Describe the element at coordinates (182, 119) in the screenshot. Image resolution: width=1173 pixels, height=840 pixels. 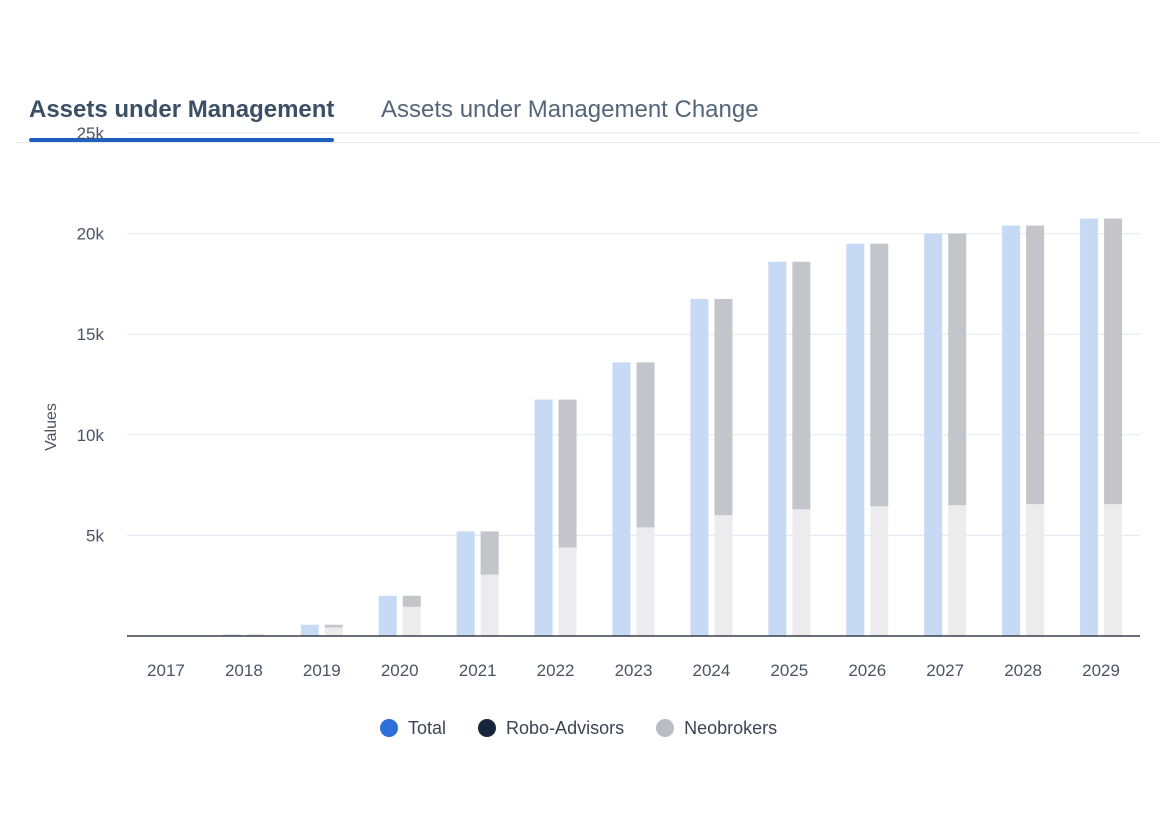
I see `tab-assets-under-management: Assets under Management` at that location.